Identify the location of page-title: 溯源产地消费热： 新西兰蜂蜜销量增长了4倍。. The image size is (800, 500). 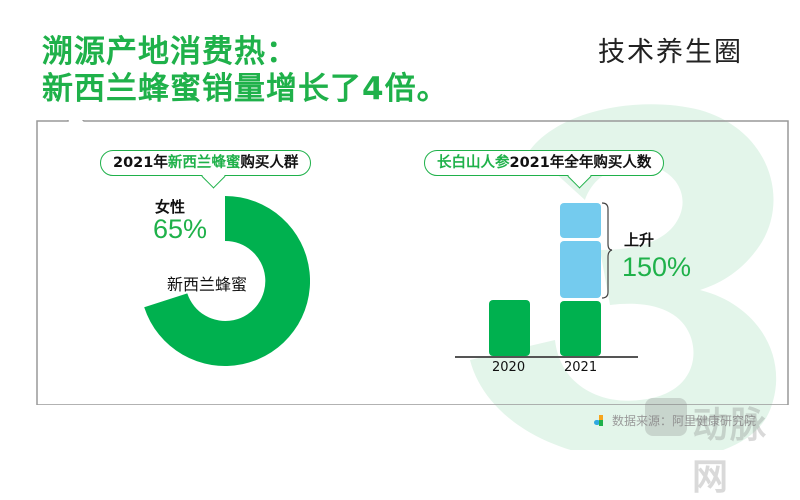
(245, 71).